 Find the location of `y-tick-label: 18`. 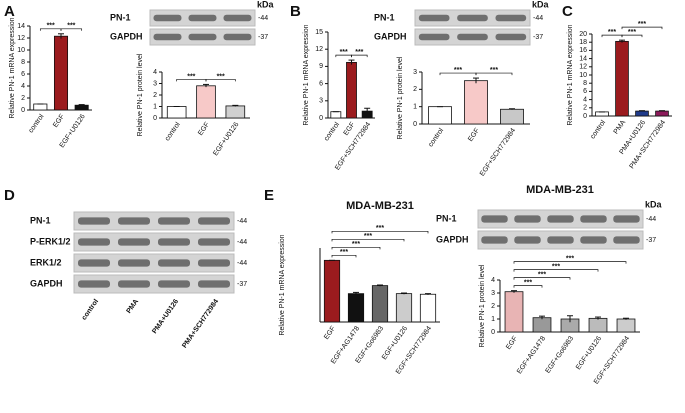

y-tick-label: 18 is located at coordinates (583, 42).